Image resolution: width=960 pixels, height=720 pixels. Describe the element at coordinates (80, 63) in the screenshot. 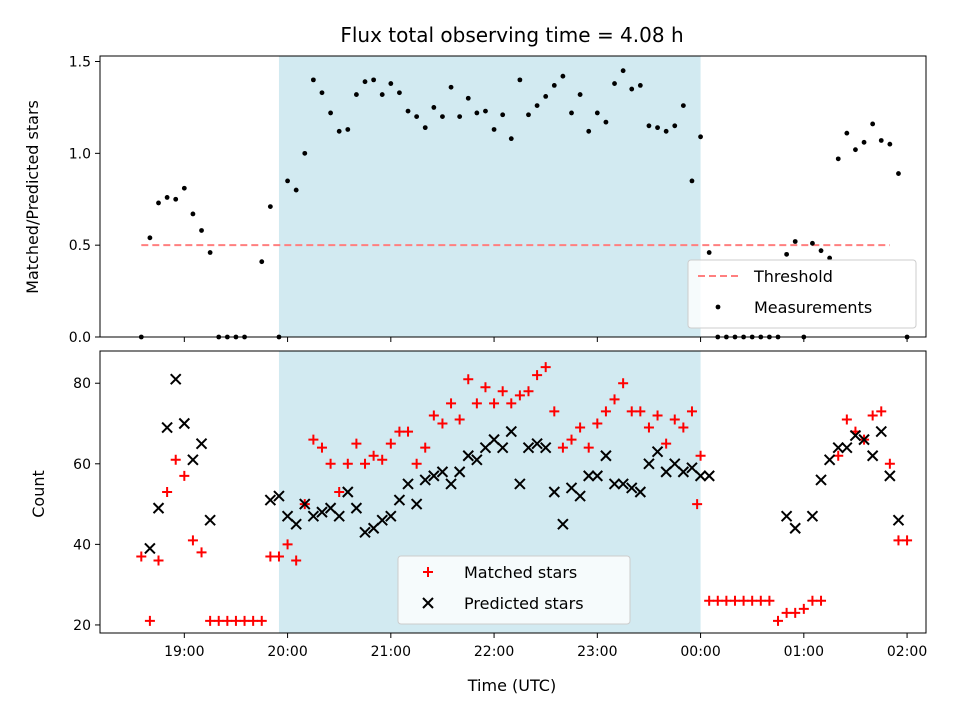

I see `top-y-tick-label: 1.5` at that location.